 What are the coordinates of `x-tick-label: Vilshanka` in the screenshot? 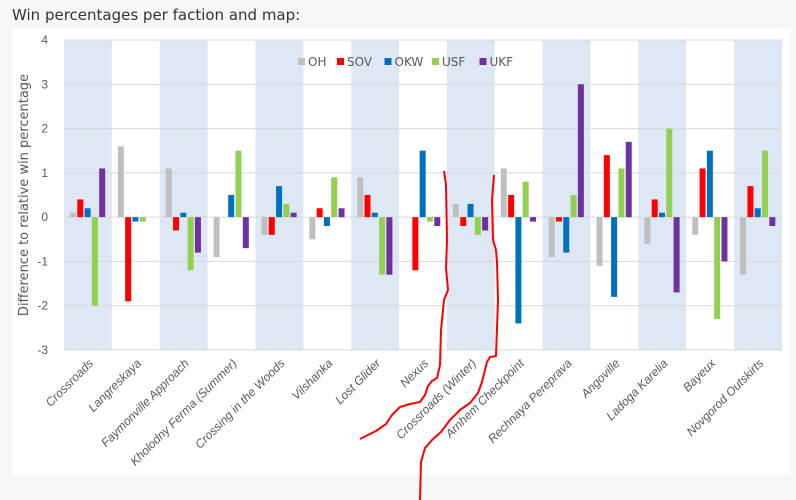 It's located at (312, 379).